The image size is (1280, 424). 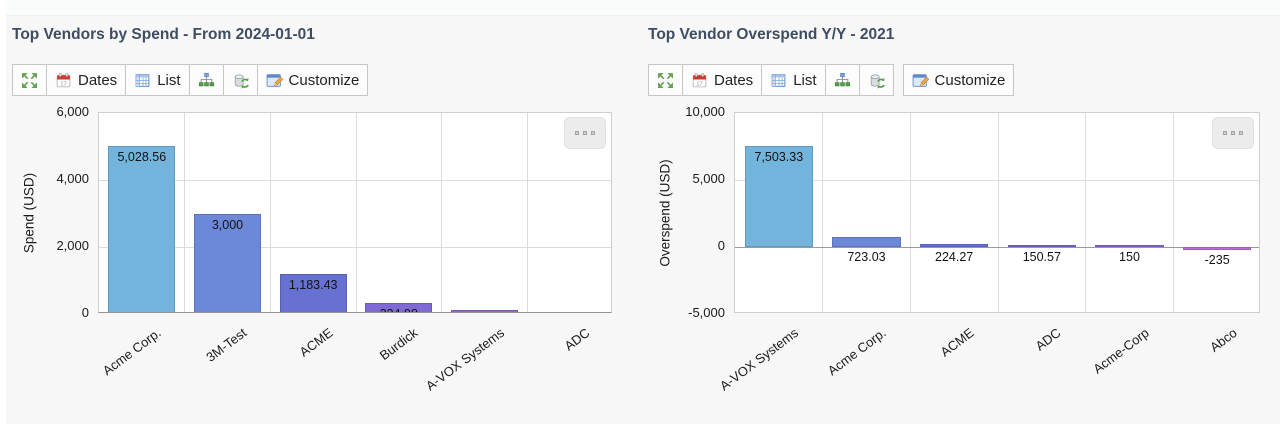 I want to click on bar-value-label: 150.57, so click(x=1041, y=257).